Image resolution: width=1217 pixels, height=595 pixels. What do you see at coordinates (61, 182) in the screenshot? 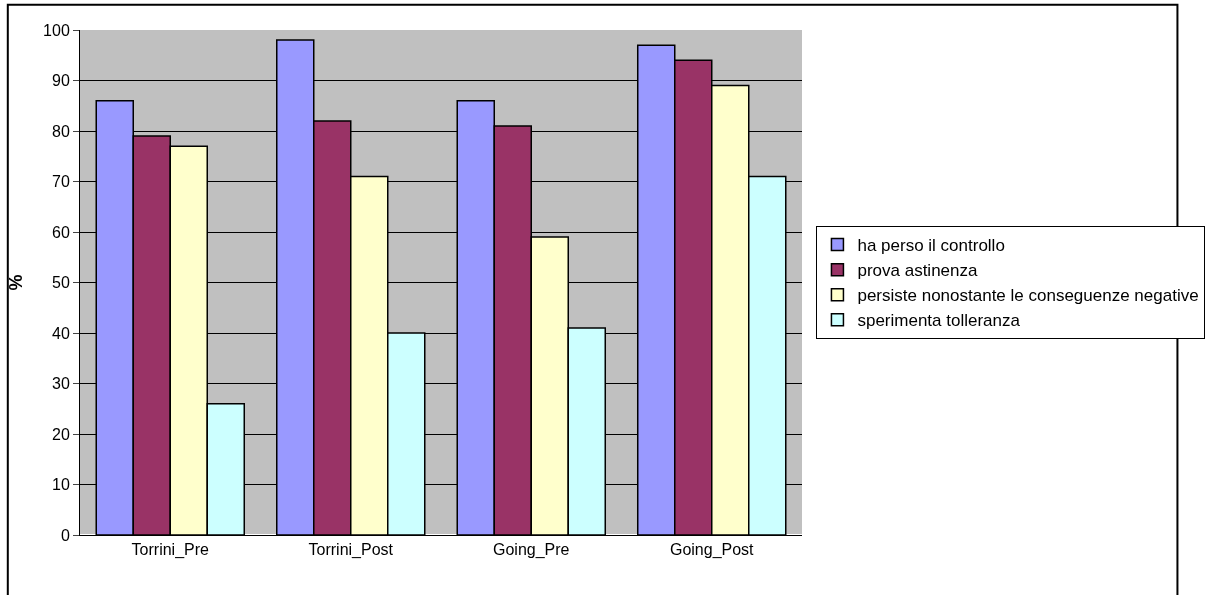
I see `y-tick-label: 70` at bounding box center [61, 182].